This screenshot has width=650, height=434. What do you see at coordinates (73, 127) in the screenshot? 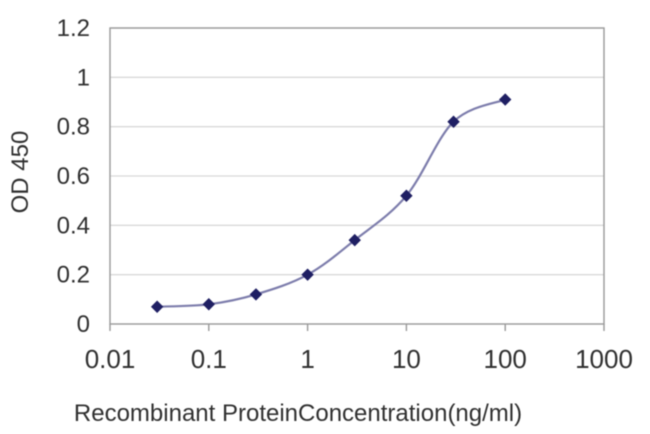
I see `y-tick-label: 0.8` at bounding box center [73, 127].